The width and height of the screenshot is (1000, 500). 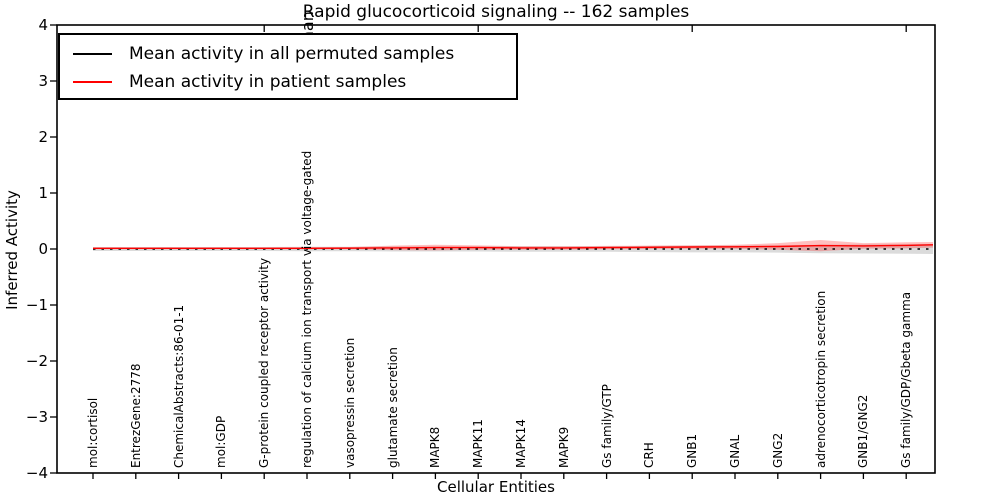 What do you see at coordinates (36, 417) in the screenshot?
I see `y-tick-label: −3` at bounding box center [36, 417].